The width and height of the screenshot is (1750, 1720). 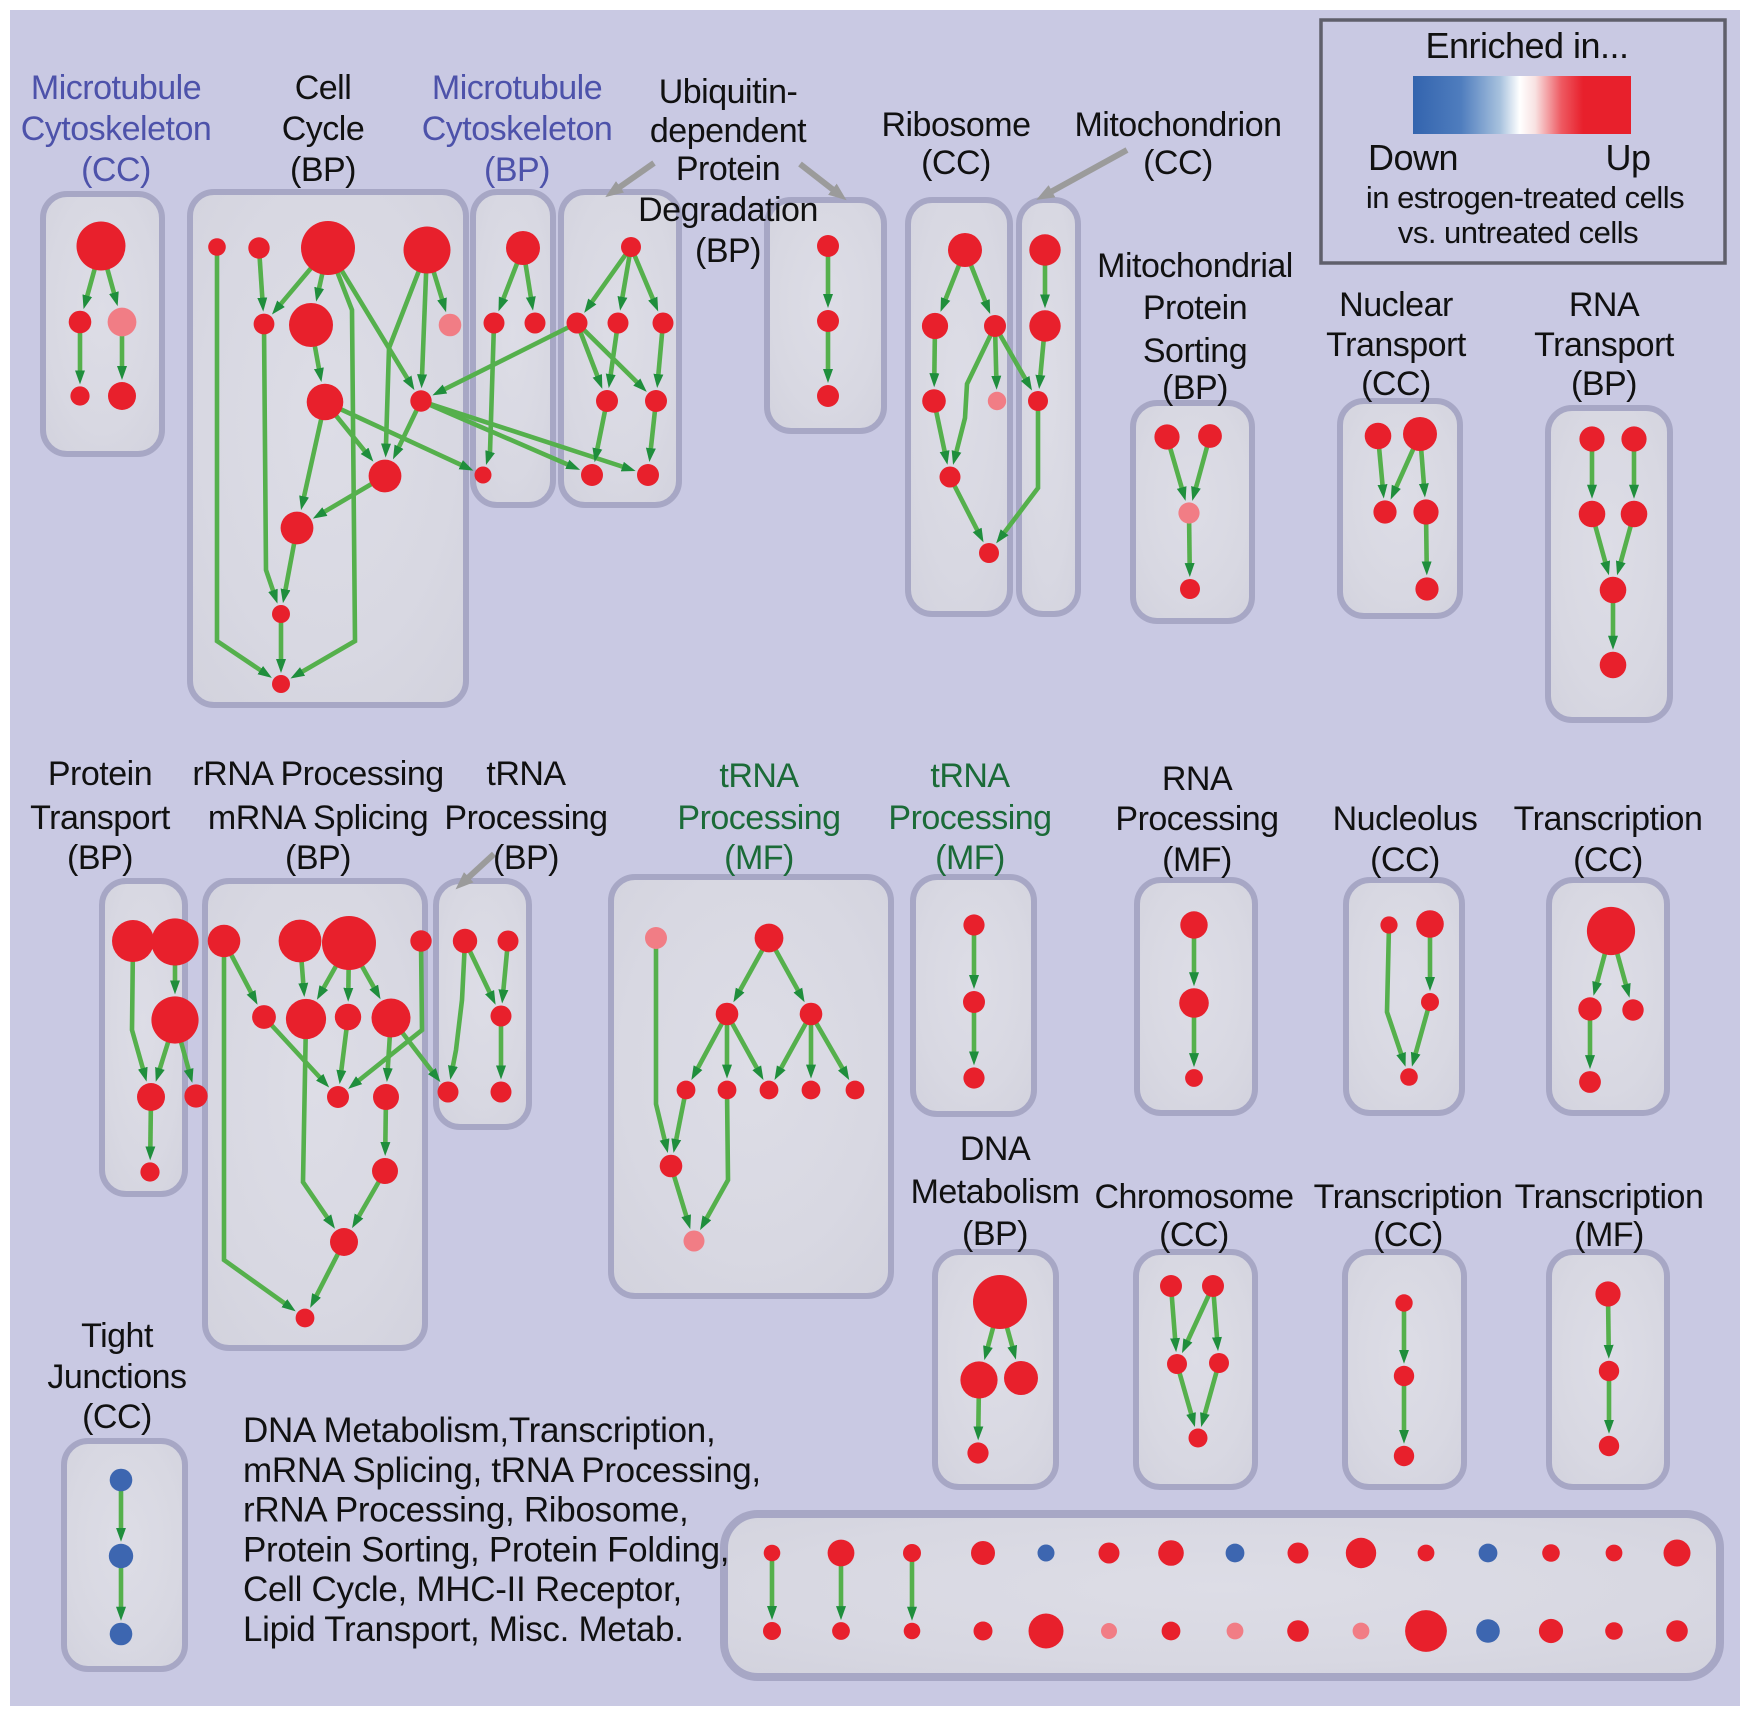 What do you see at coordinates (728, 210) in the screenshot?
I see `svg-text: Degradation` at bounding box center [728, 210].